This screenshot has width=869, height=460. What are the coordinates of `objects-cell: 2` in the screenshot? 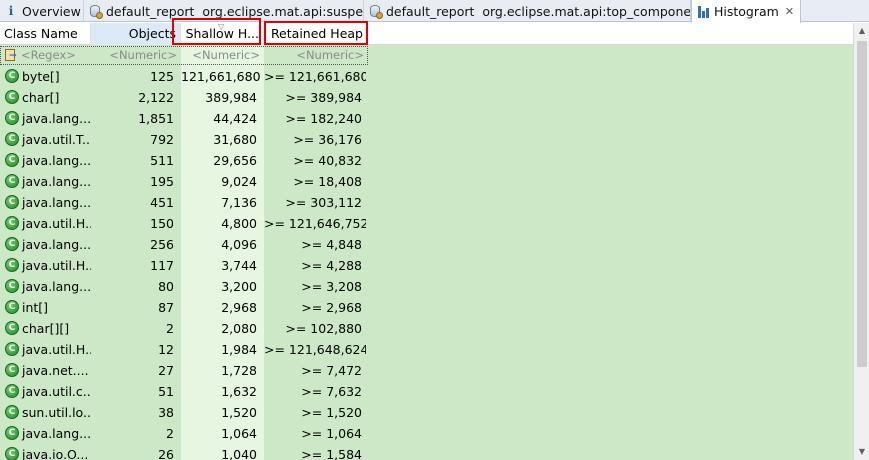 It's located at (170, 328).